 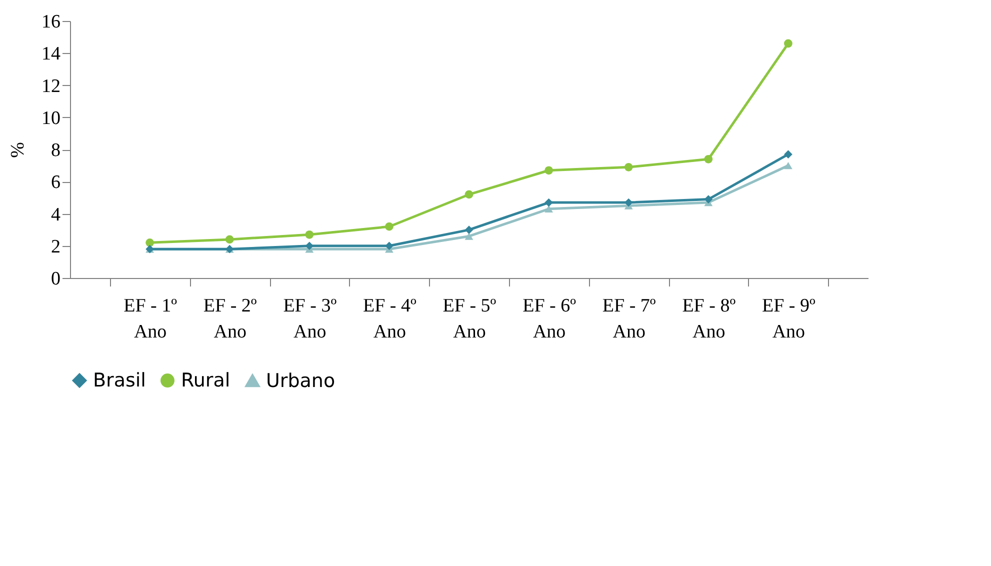 I want to click on y-tick-label: 4, so click(x=56, y=215).